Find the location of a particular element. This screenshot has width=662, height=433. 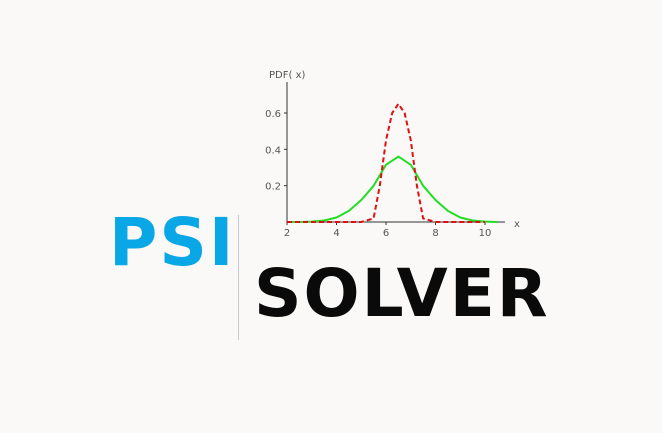

psi-logo-text: PSI is located at coordinates (172, 242).